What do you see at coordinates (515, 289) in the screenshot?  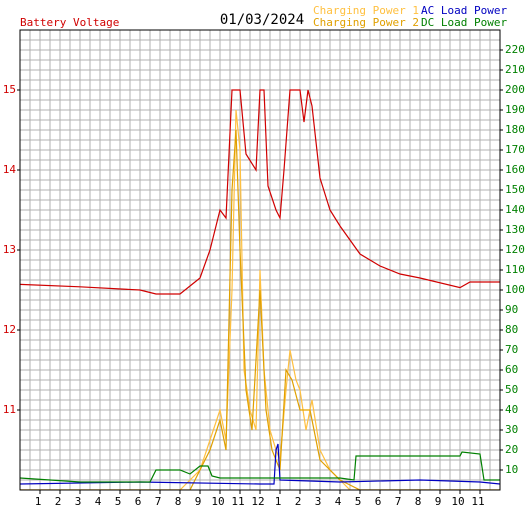 I see `y2-tick-label: 100` at bounding box center [515, 289].